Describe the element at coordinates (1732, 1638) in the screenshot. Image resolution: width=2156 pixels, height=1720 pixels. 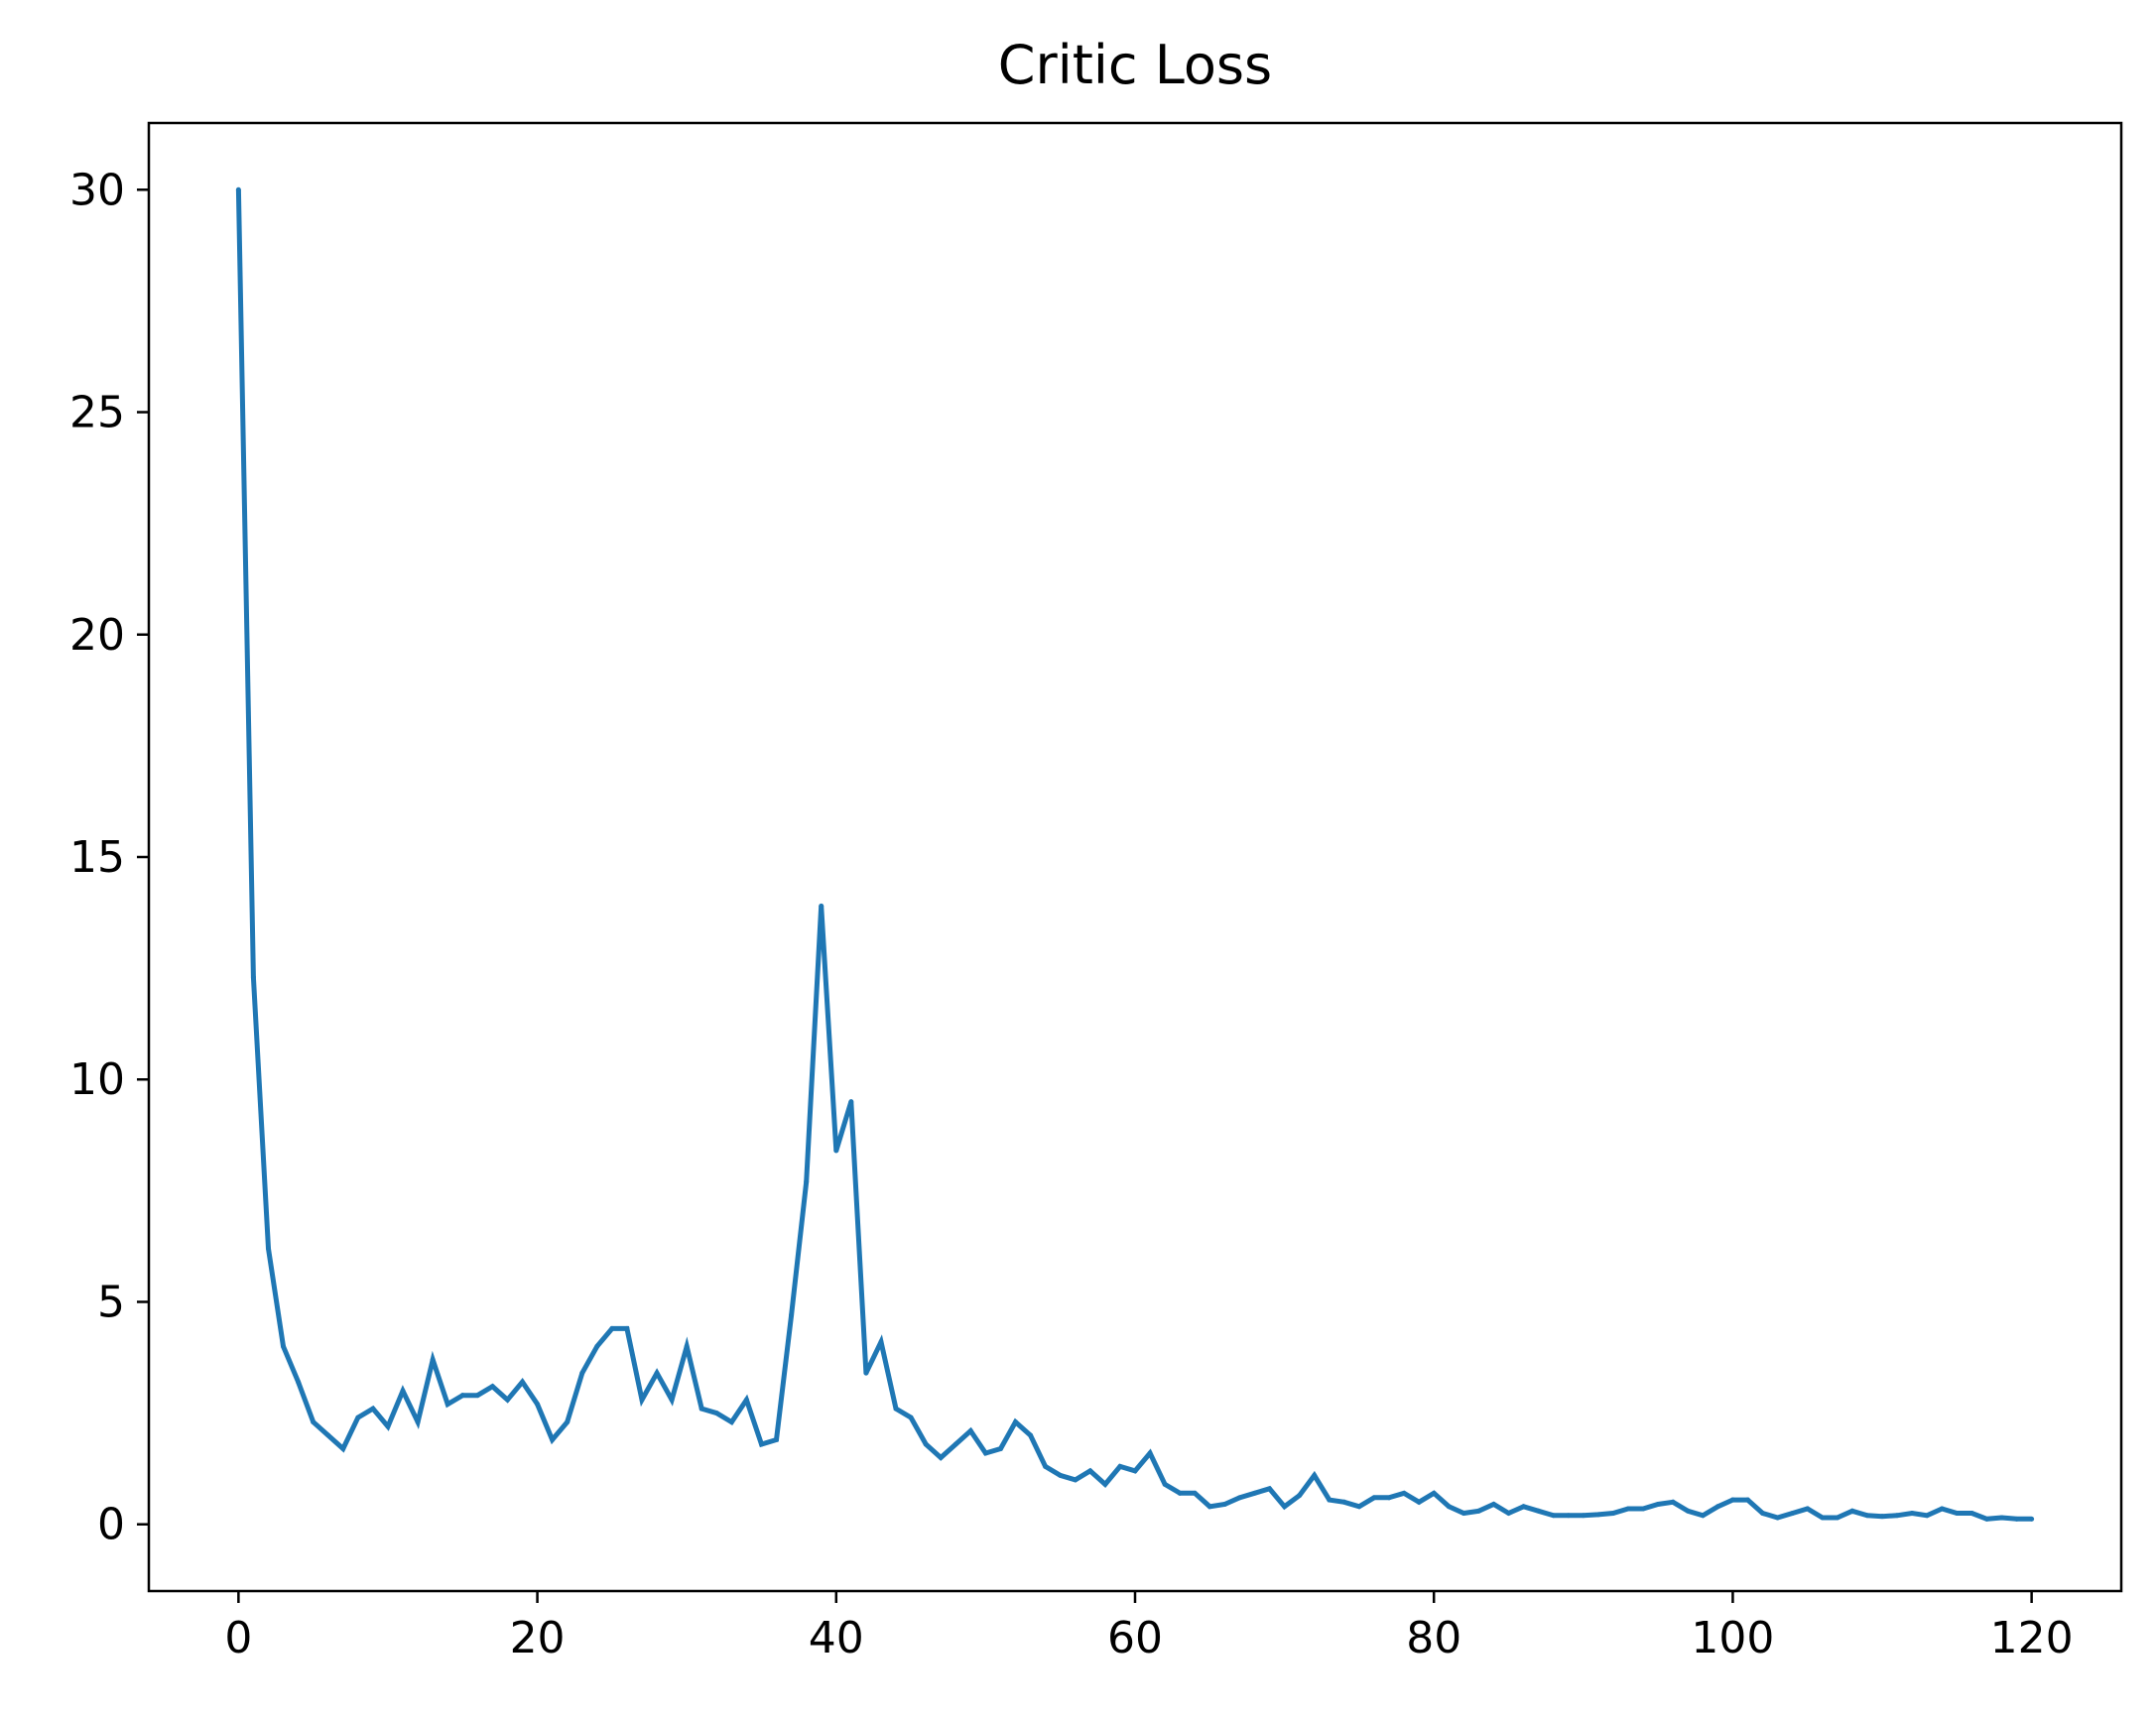
I see `x-tick-label: 100` at that location.